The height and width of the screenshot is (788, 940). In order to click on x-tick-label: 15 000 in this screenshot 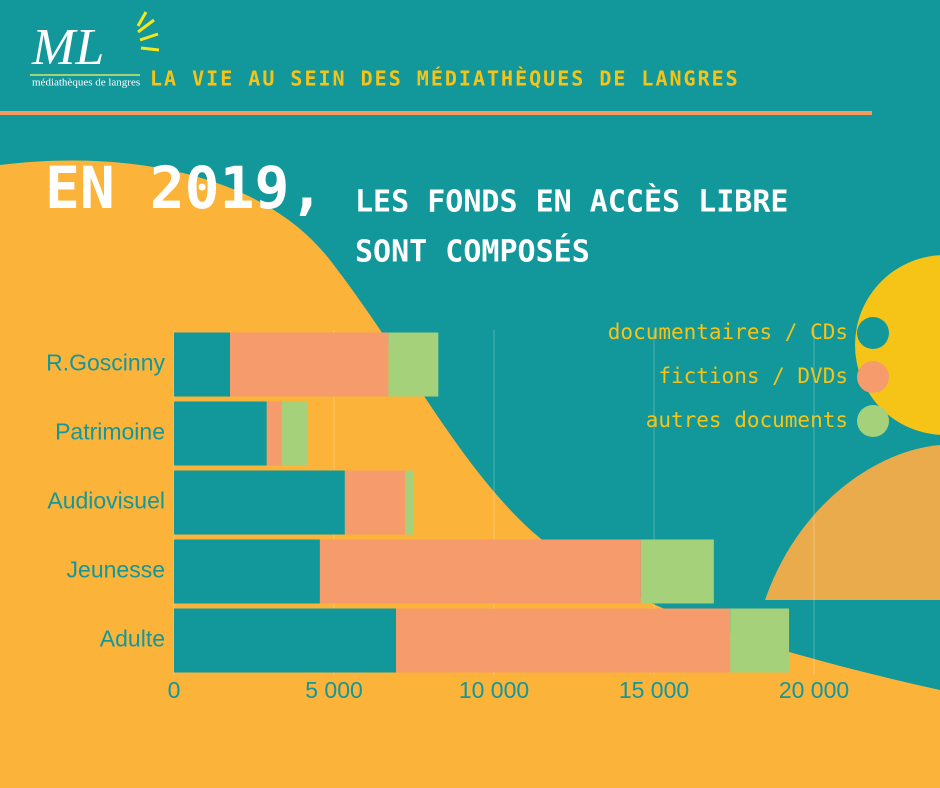, I will do `click(654, 690)`.